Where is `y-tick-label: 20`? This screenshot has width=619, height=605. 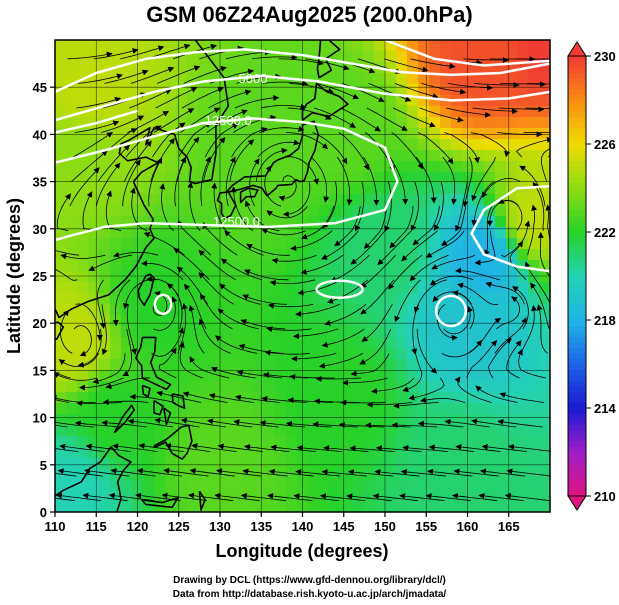 y-tick-label: 20 is located at coordinates (40, 323).